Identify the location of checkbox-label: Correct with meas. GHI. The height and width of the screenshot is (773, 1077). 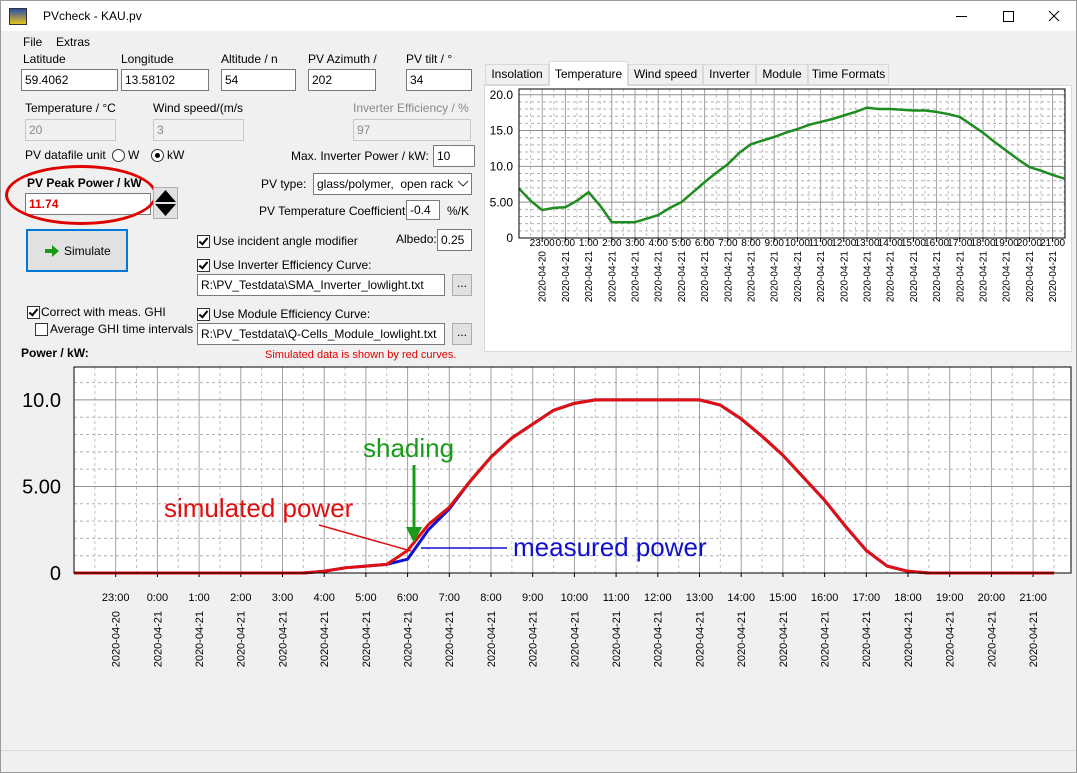
(103, 312).